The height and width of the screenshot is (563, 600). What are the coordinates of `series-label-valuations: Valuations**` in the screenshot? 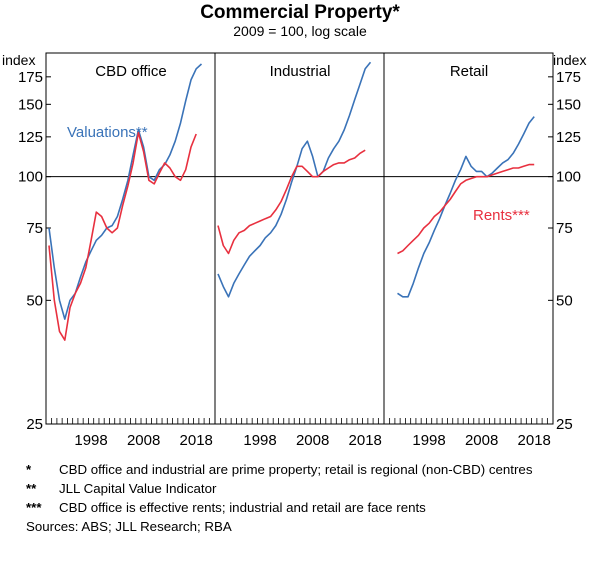 It's located at (107, 132).